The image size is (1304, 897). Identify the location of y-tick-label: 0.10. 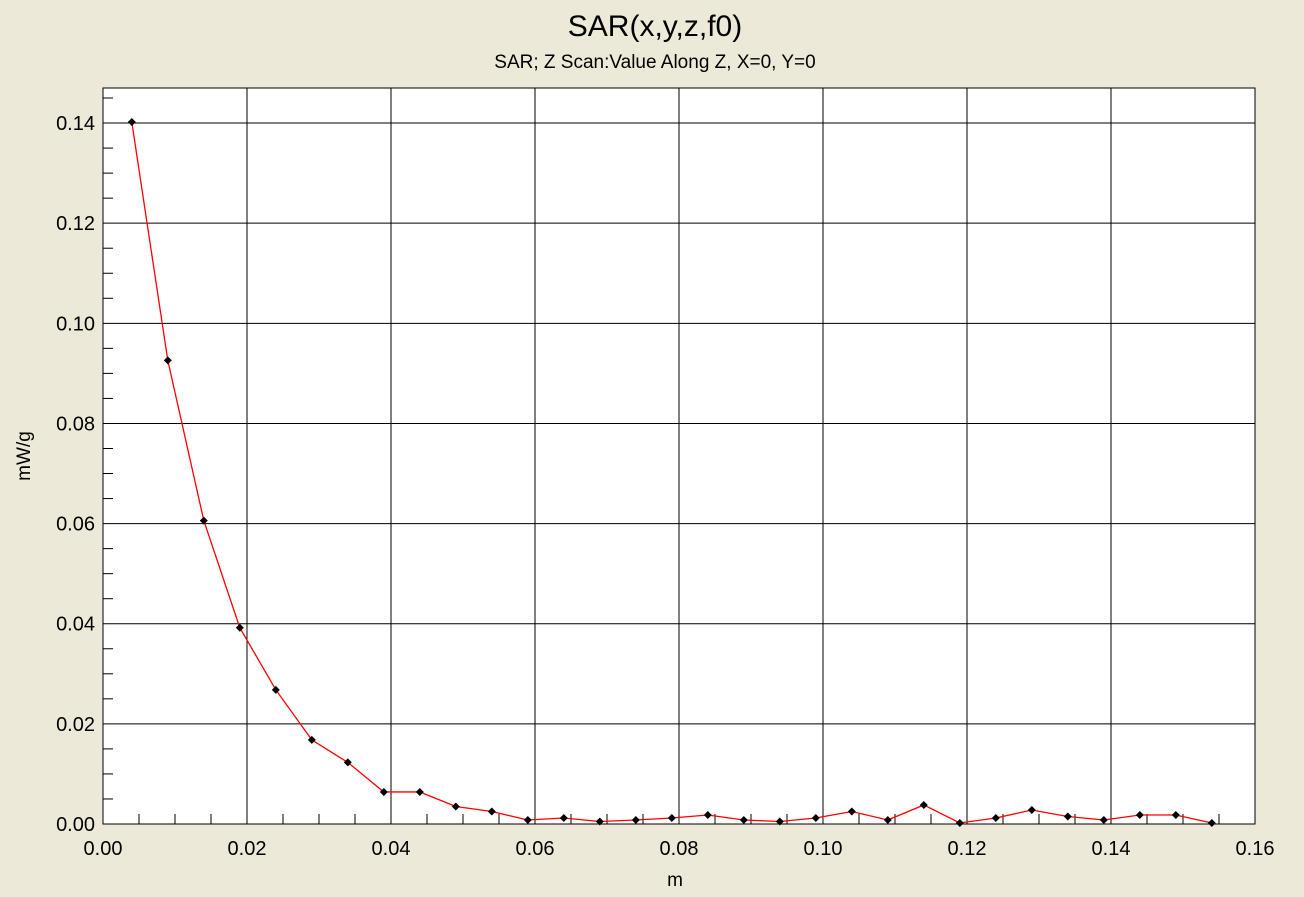
(75, 324).